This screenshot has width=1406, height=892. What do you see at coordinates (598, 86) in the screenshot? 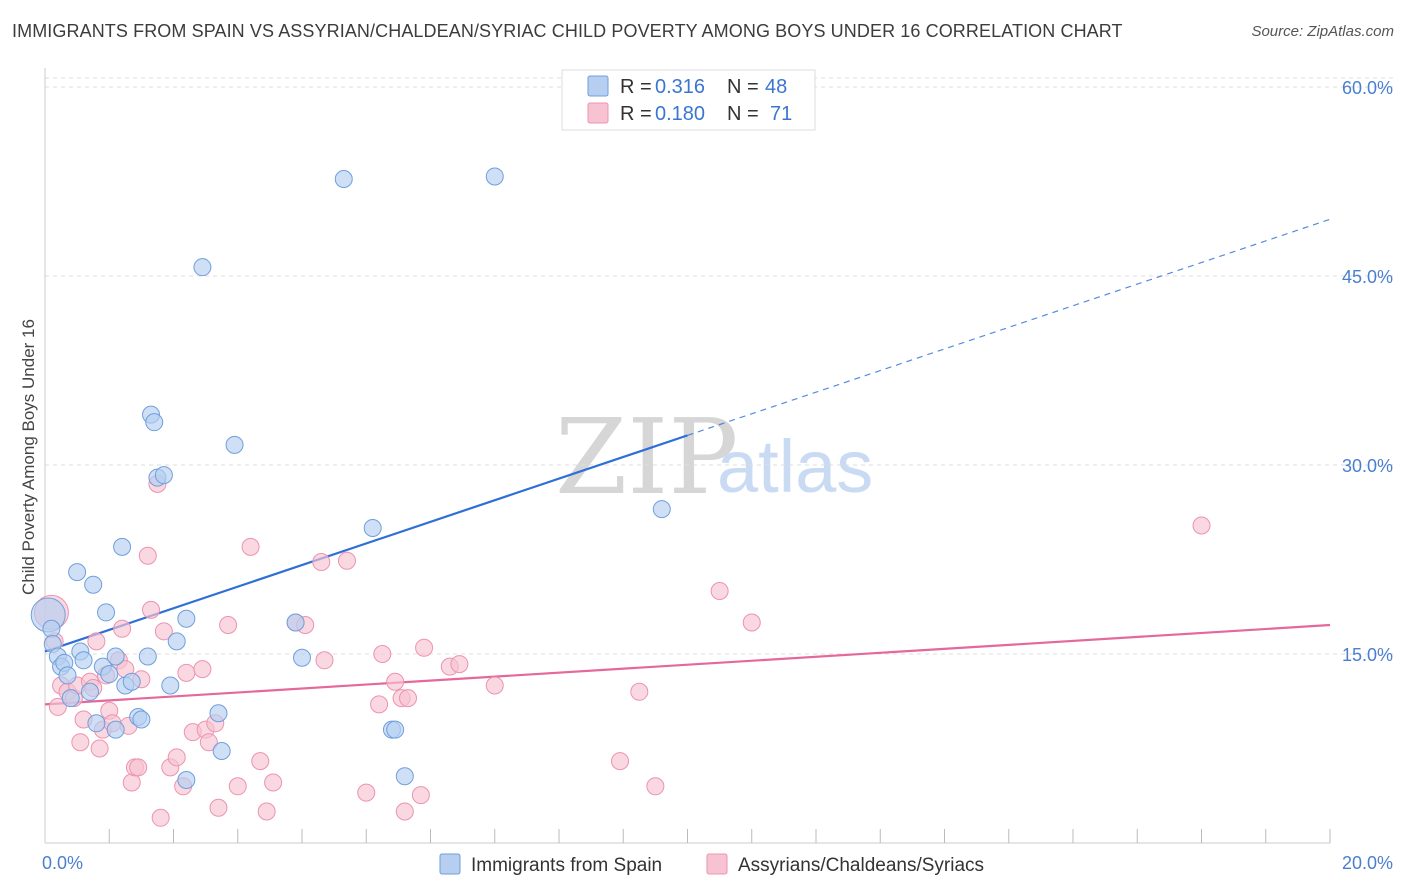
I see `legend-swatch-spain` at bounding box center [598, 86].